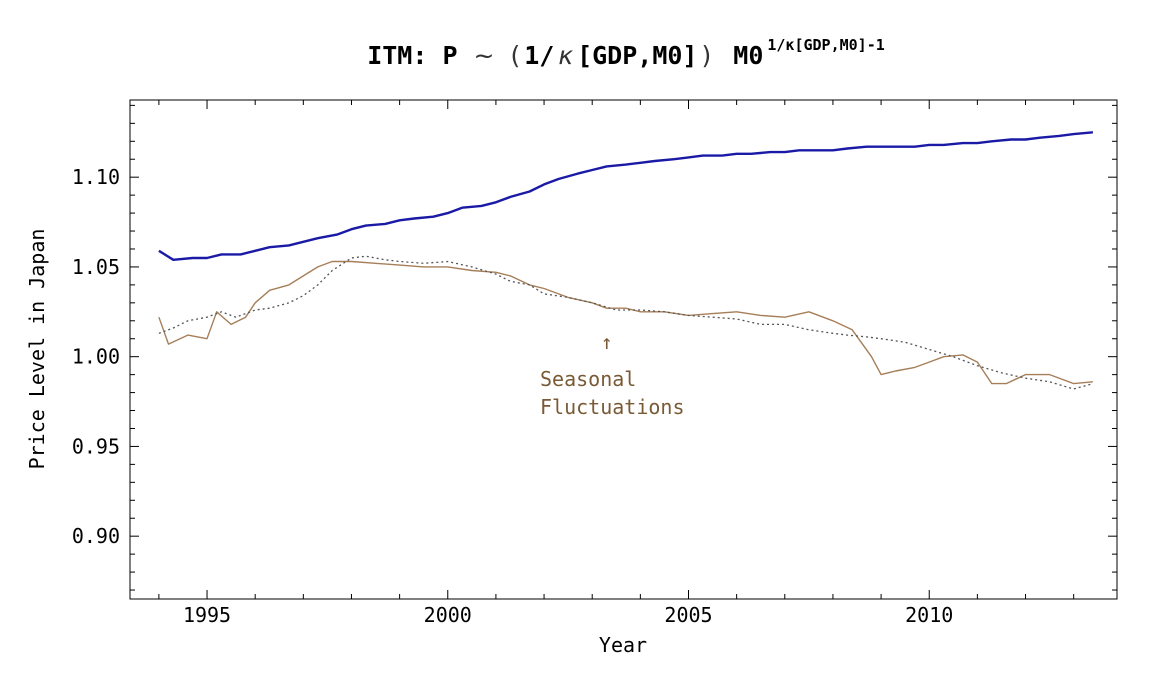 The height and width of the screenshot is (688, 1152). Describe the element at coordinates (637, 55) in the screenshot. I see `title-bracket-args: [GDP,M0]` at that location.